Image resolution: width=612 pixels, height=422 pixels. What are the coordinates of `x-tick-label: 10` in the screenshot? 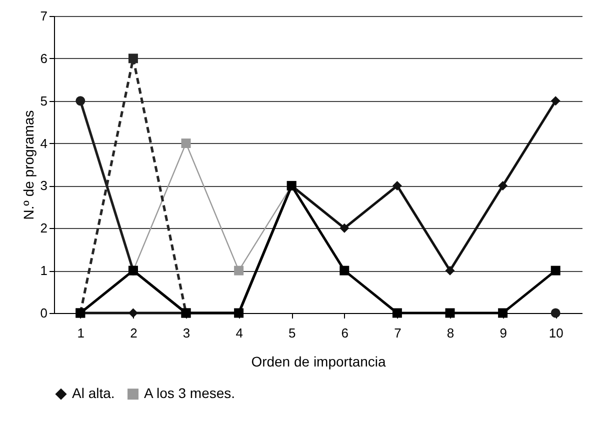 It's located at (556, 333).